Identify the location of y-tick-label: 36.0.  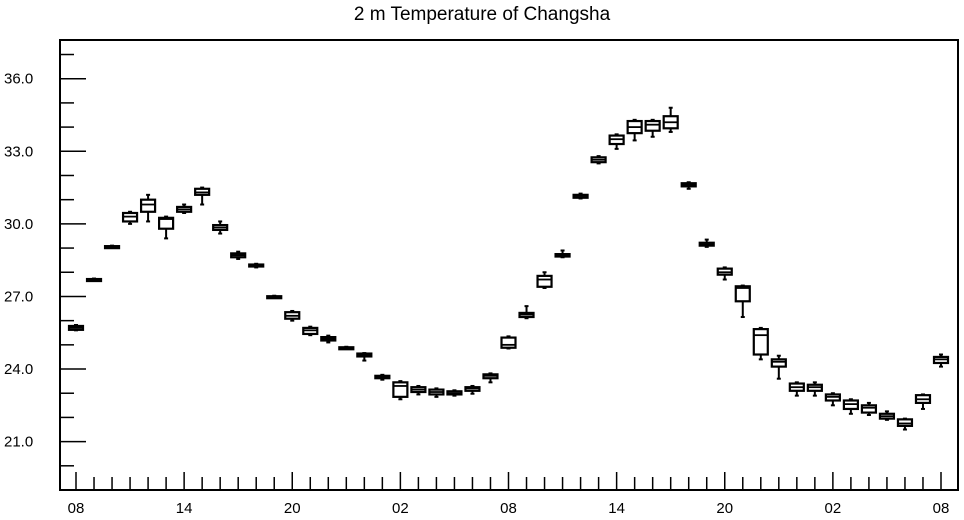
(18, 79).